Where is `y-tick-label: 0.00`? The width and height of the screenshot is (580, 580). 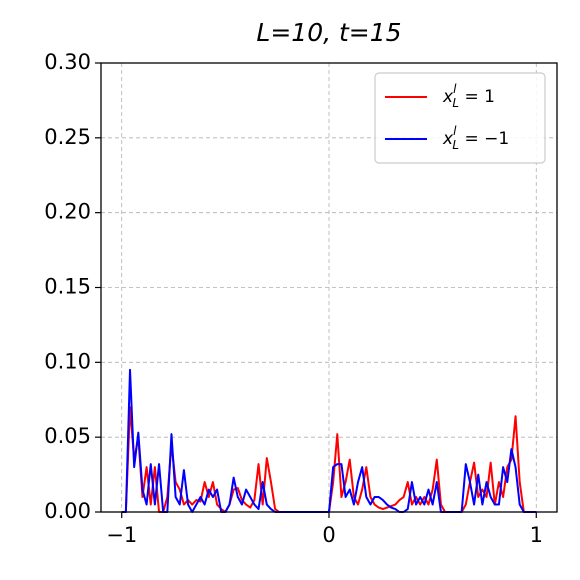
y-tick-label: 0.00 is located at coordinates (67, 511).